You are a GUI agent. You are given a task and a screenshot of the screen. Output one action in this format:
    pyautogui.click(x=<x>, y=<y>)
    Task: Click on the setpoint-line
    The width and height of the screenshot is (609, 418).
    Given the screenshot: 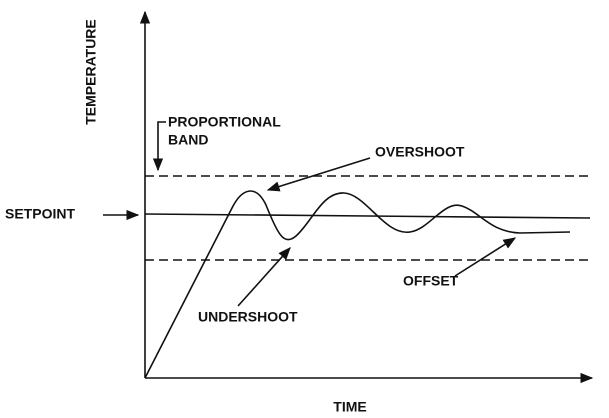 What is the action you would take?
    pyautogui.click(x=367, y=216)
    